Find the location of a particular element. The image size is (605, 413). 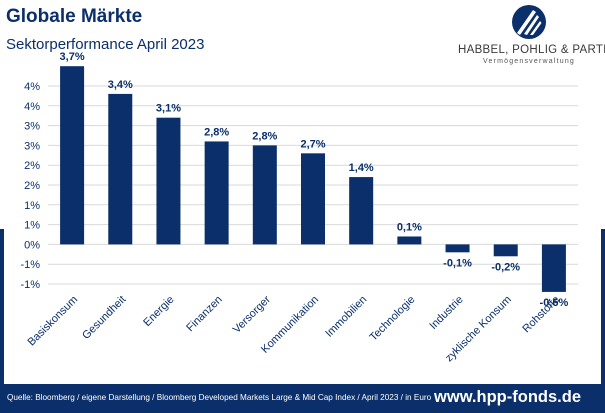

x-tick-label: Finanzen is located at coordinates (204, 314).